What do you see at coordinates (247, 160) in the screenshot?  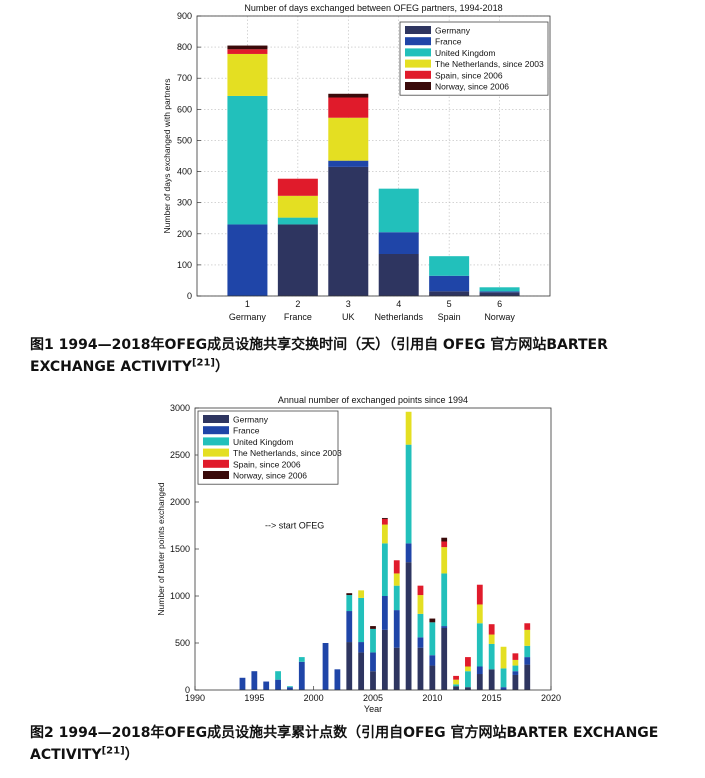 I see `fig1-bar-united-kingdom-germany` at bounding box center [247, 160].